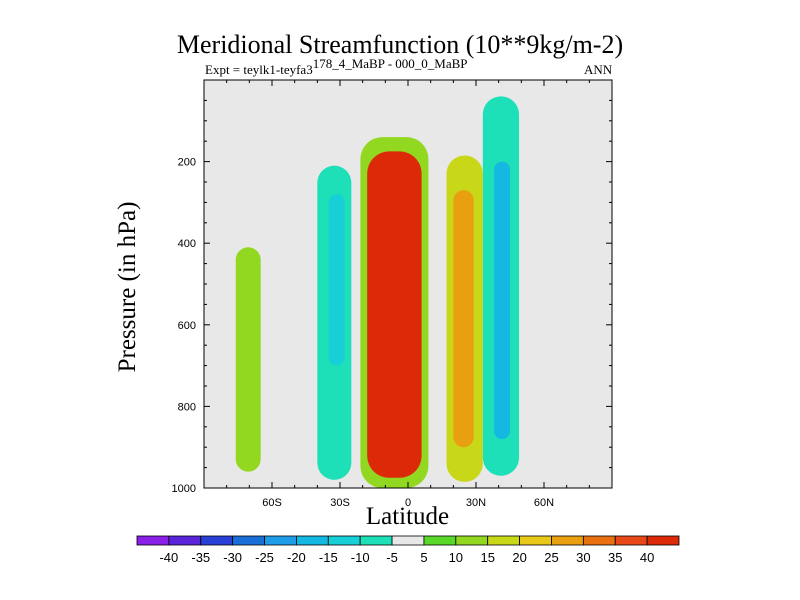 This screenshot has width=800, height=600. Describe the element at coordinates (390, 63) in the screenshot. I see `experiment-label-superscript: 178_4_MaBP - 000_0_MaBP` at that location.